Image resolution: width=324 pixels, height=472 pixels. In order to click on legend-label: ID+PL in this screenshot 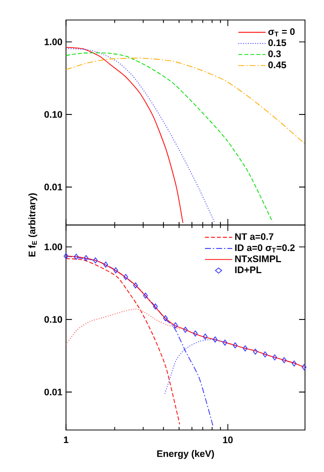, I will do `click(248, 270)`.